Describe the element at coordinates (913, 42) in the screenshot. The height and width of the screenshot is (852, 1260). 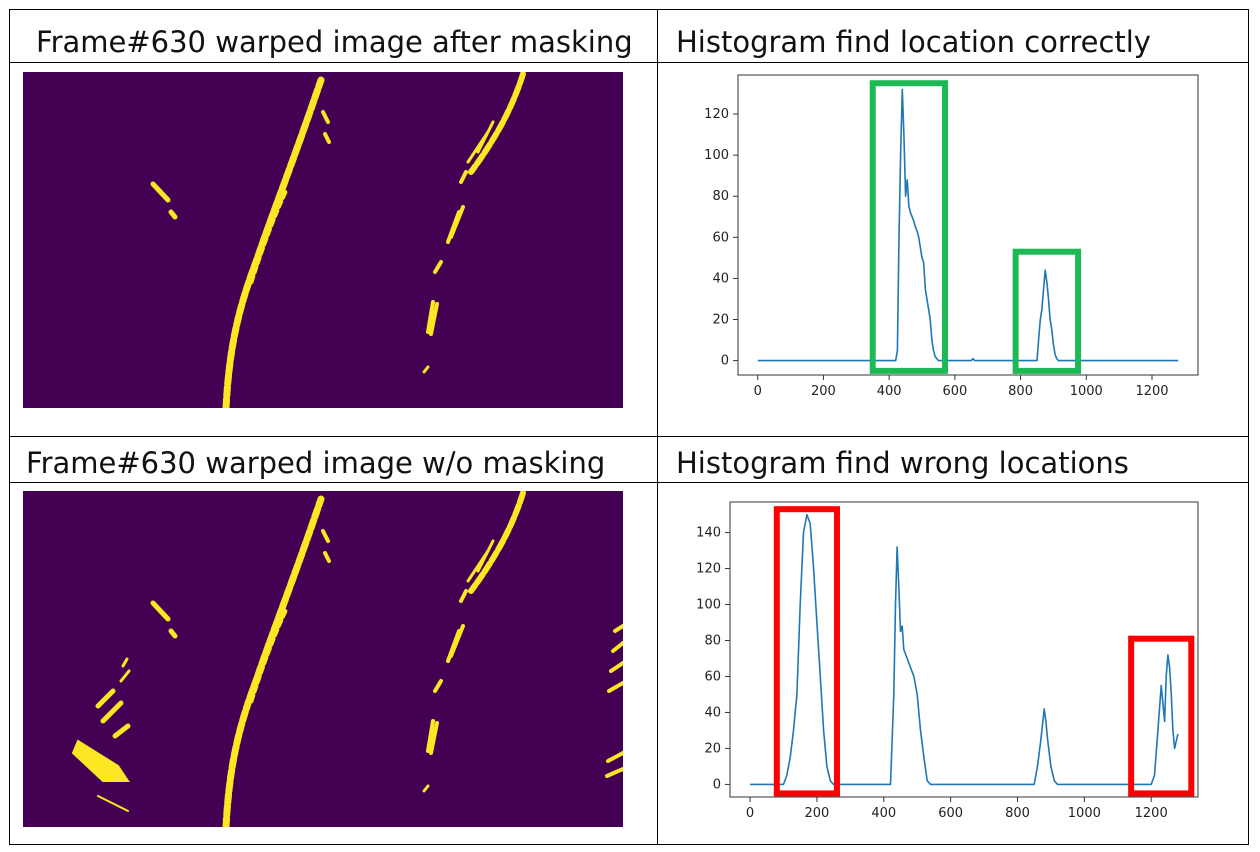
I see `cell-title-top-right: Histogram find location correctly` at that location.